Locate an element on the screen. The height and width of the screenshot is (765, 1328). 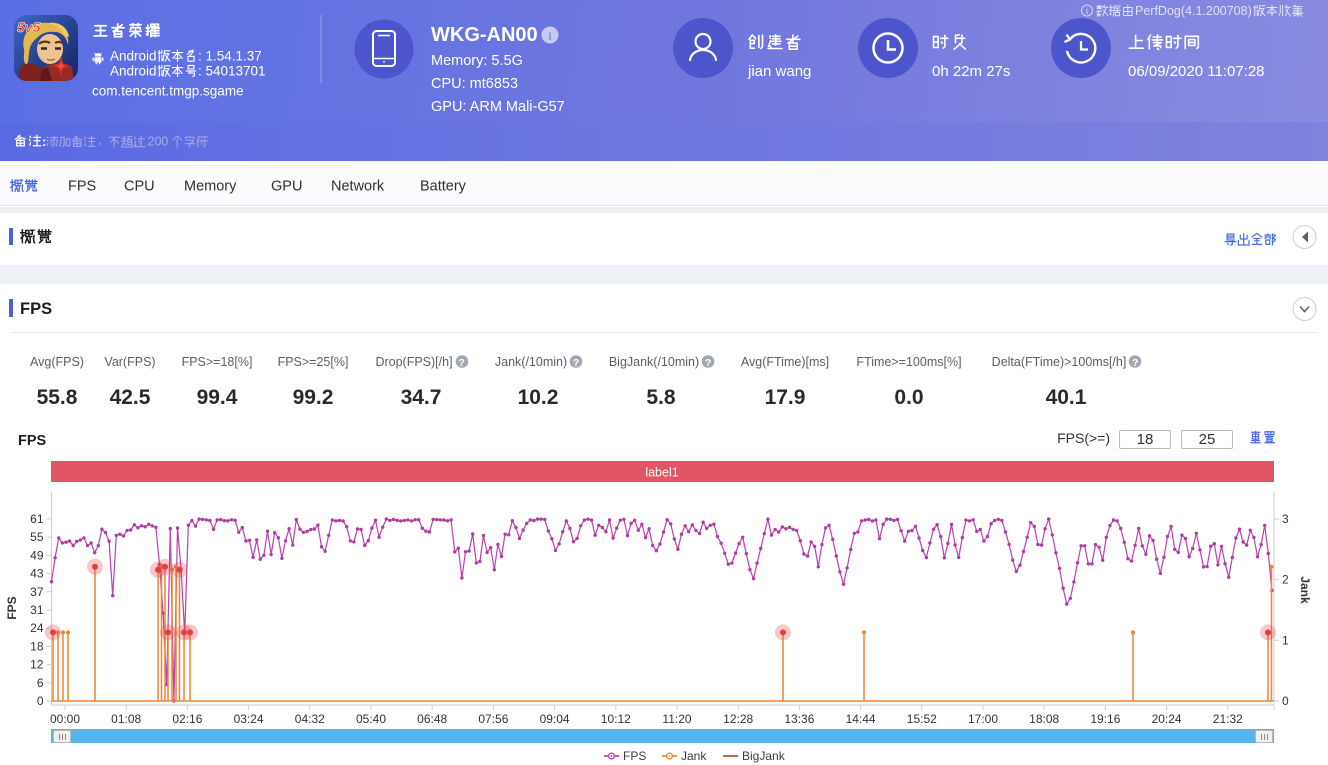
svg-text: GPU: ARM Mali-G57 is located at coordinates (498, 107).